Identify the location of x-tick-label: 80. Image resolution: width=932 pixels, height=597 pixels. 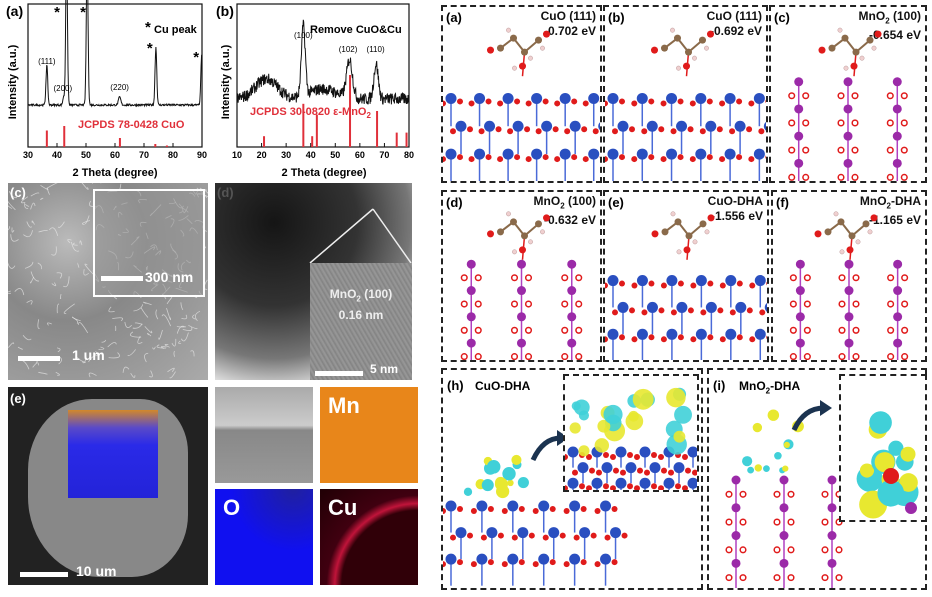
(409, 155).